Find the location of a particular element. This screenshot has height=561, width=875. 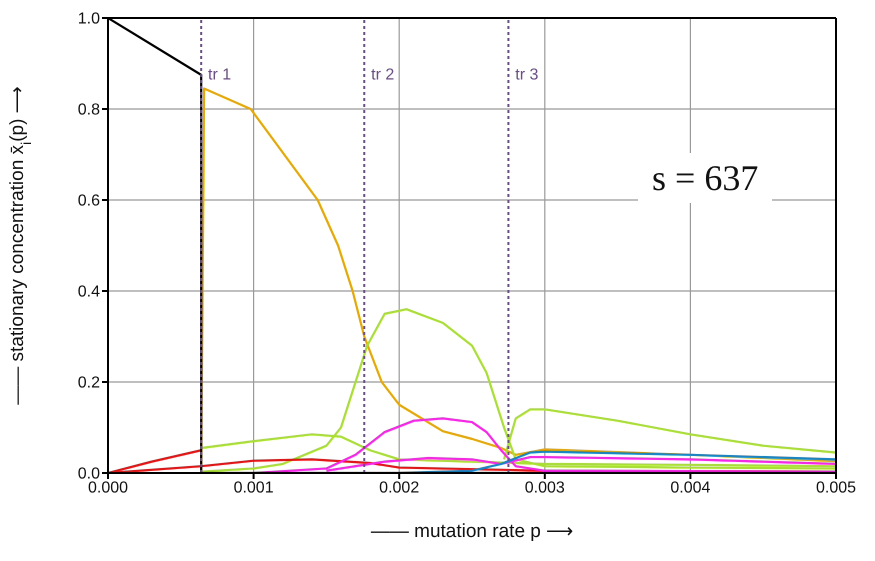

x-tick-label: 0.005 is located at coordinates (836, 487).